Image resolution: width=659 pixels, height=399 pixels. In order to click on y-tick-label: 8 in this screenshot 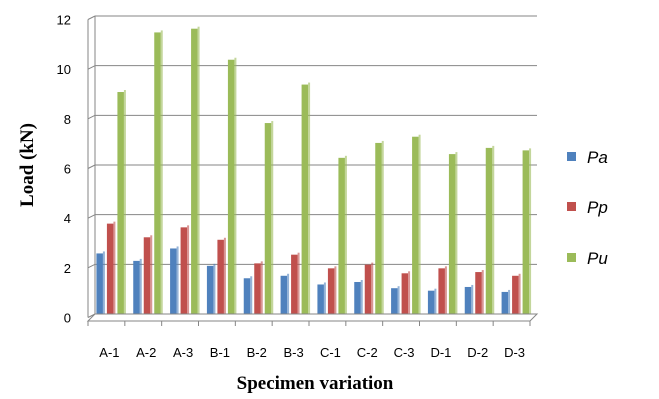, I will do `click(67, 119)`.